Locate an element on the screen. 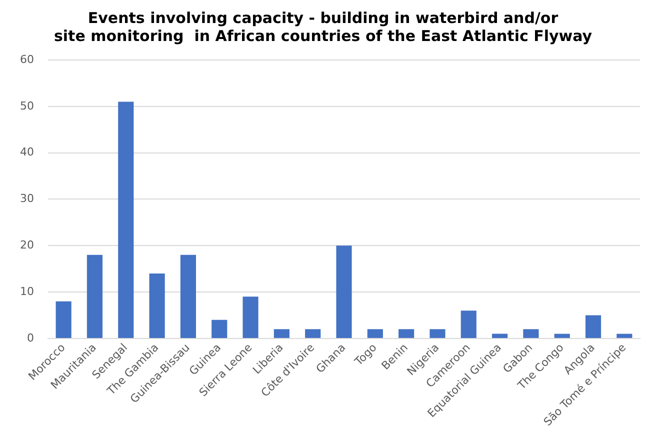 Image resolution: width=654 pixels, height=432 pixels. y-tick-label: 10 is located at coordinates (27, 291).